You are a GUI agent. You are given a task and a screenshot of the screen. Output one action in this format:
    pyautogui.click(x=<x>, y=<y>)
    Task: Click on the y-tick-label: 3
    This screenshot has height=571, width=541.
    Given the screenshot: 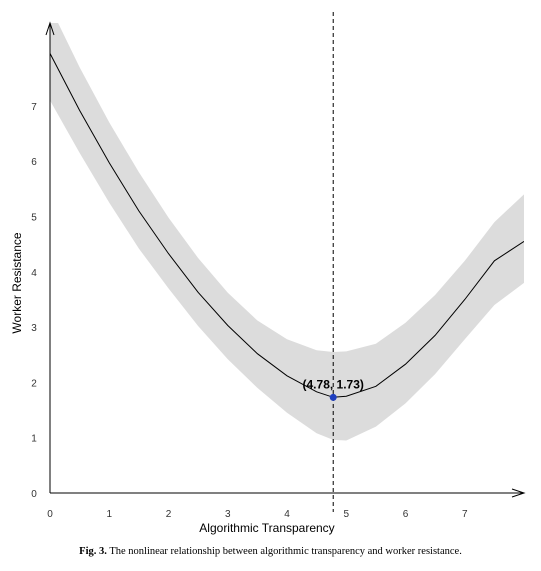 What is the action you would take?
    pyautogui.click(x=34, y=328)
    